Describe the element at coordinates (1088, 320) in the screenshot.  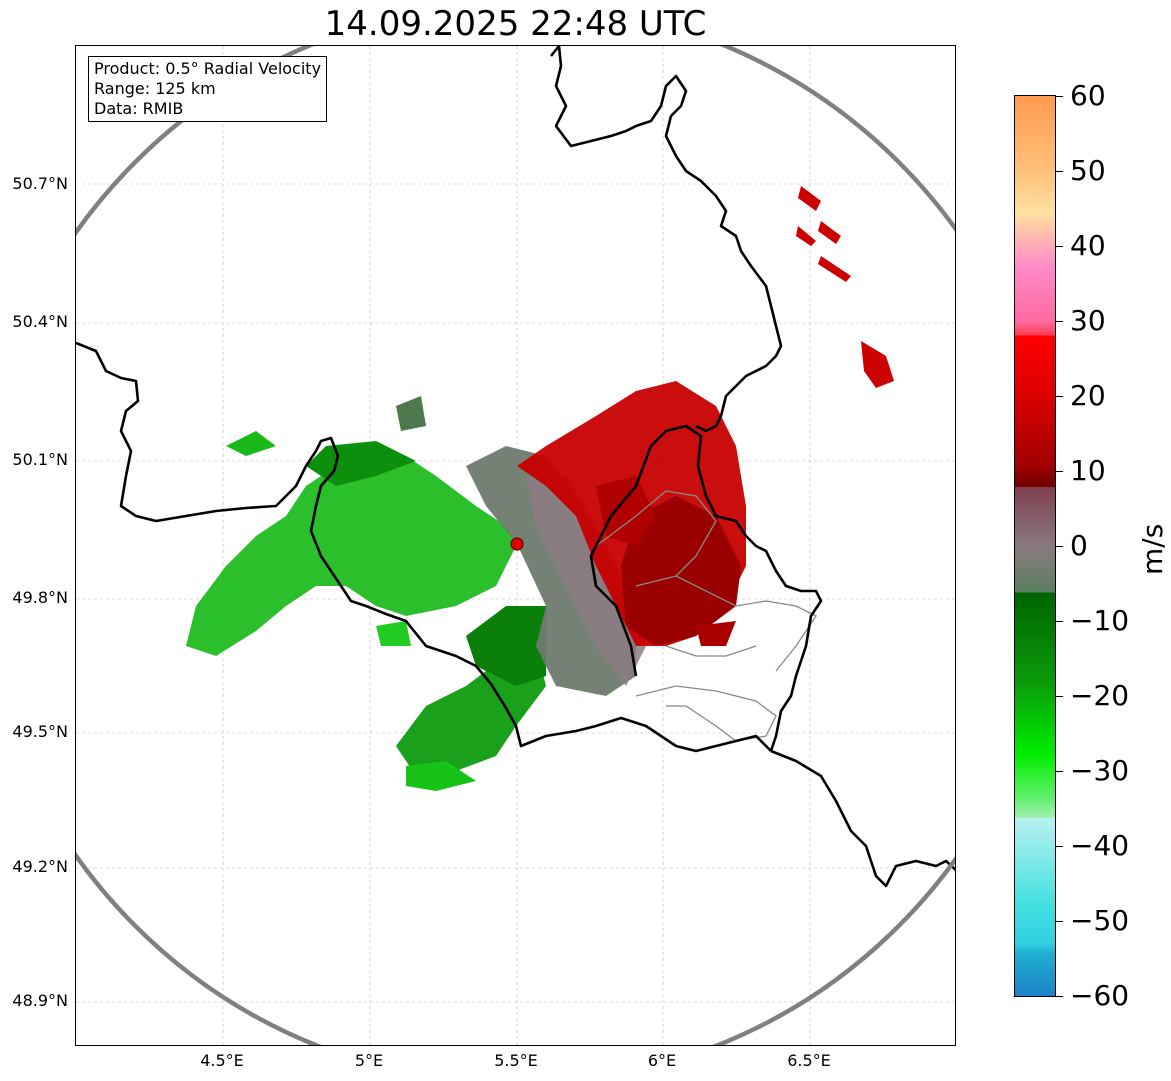
I see `colorbar-tick-label: 30` at that location.